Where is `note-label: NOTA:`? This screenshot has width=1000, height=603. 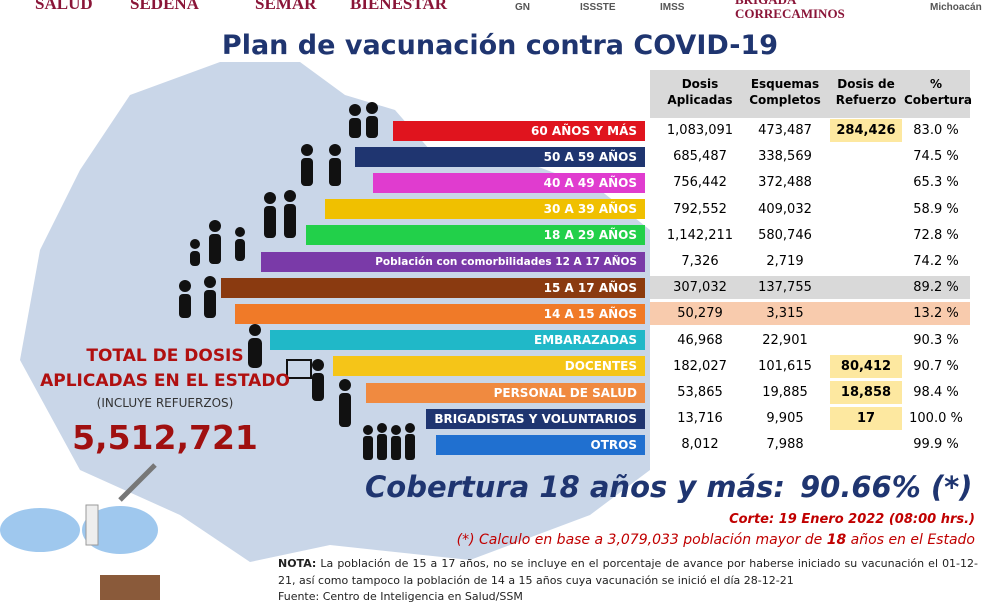
note-label: NOTA: is located at coordinates (297, 563).